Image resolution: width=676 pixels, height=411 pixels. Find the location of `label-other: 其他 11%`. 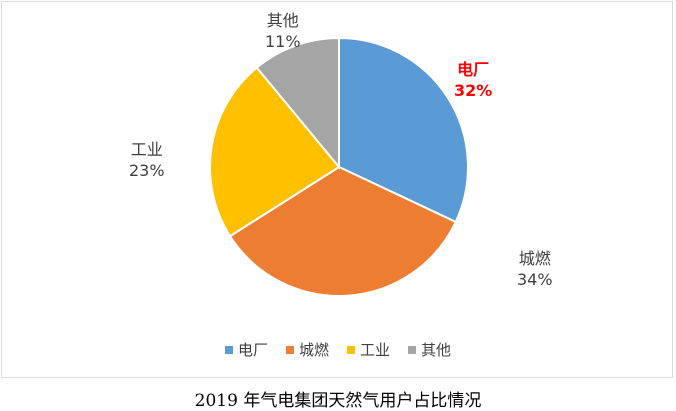

label-other: 其他 11% is located at coordinates (283, 31).